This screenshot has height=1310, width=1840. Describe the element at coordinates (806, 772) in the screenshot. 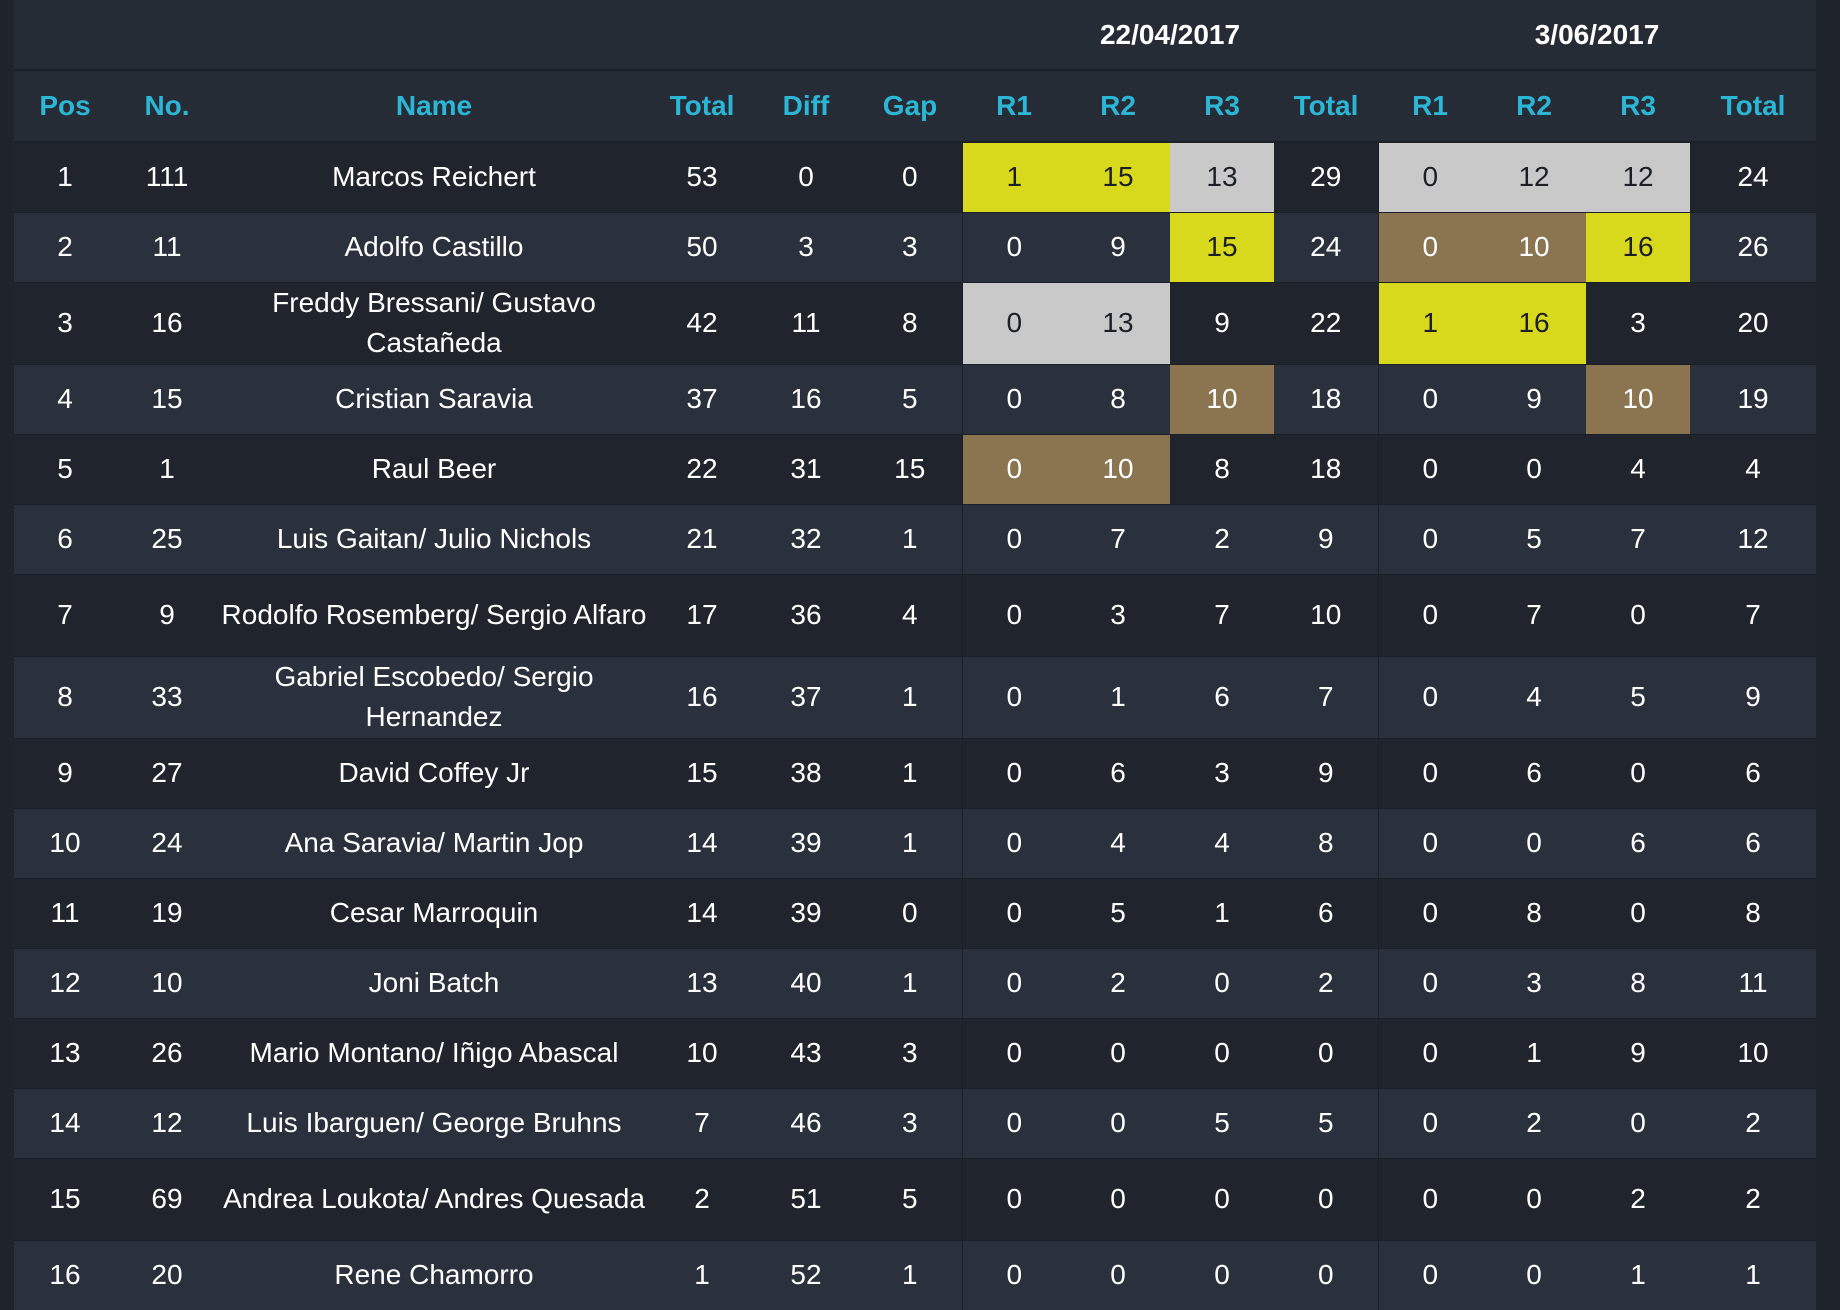

I see `cell-diff: 38` at that location.